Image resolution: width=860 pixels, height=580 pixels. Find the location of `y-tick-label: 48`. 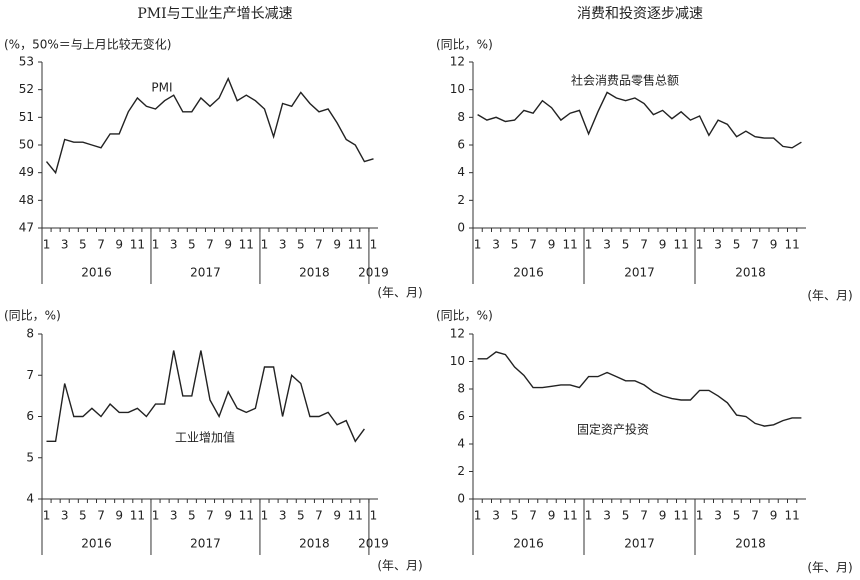

y-tick-label: 48 is located at coordinates (26, 200).